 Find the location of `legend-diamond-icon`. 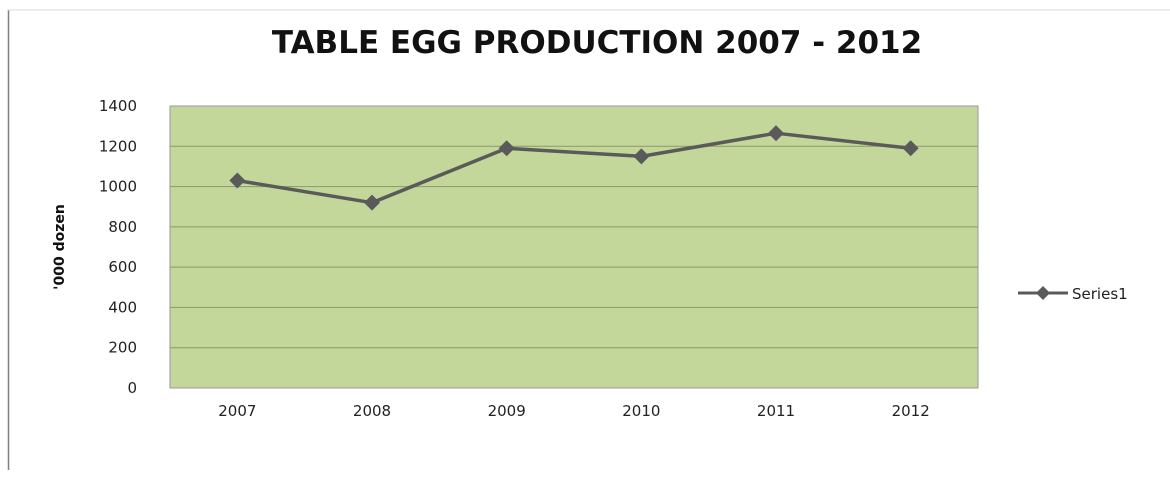

legend-diamond-icon is located at coordinates (1043, 293).